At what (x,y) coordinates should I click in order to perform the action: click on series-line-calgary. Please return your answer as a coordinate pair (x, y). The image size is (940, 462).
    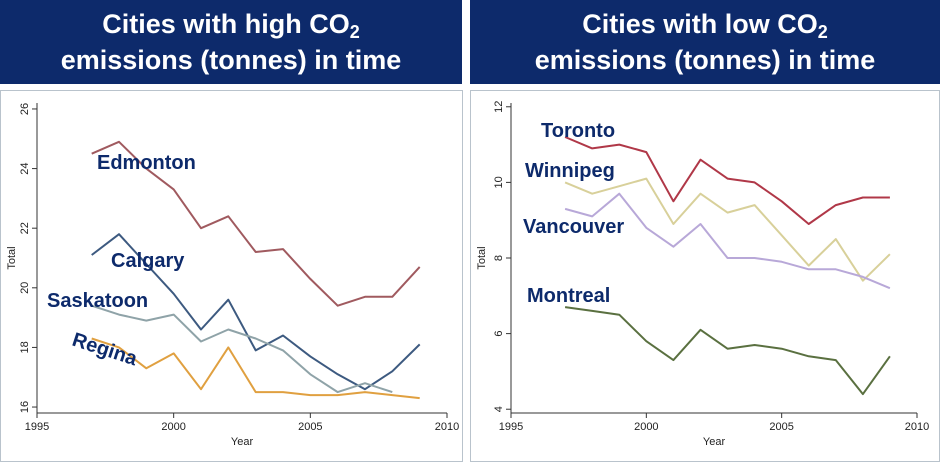
    Looking at the image, I should click on (256, 312).